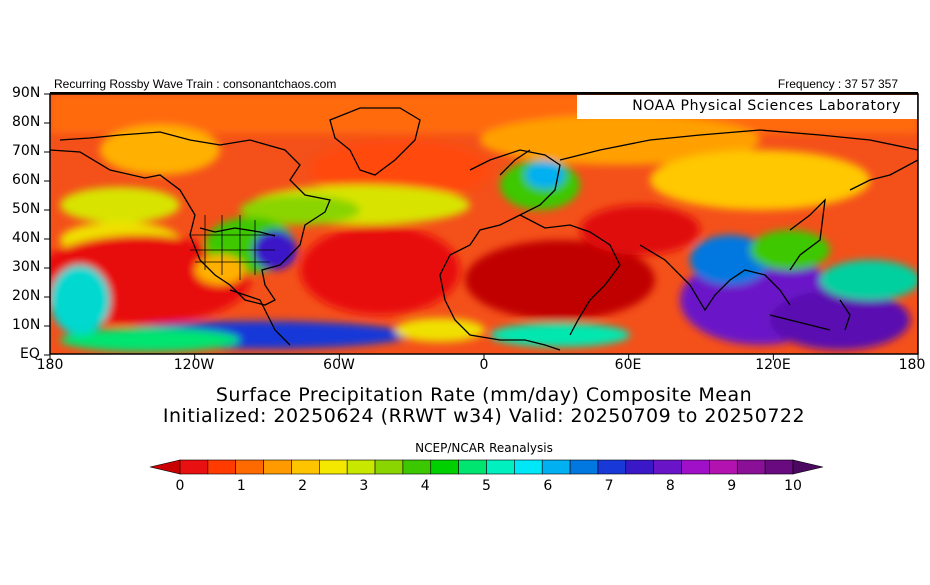 This screenshot has height=585, width=930. Describe the element at coordinates (808, 467) in the screenshot. I see `colorbar-max-arrow` at that location.